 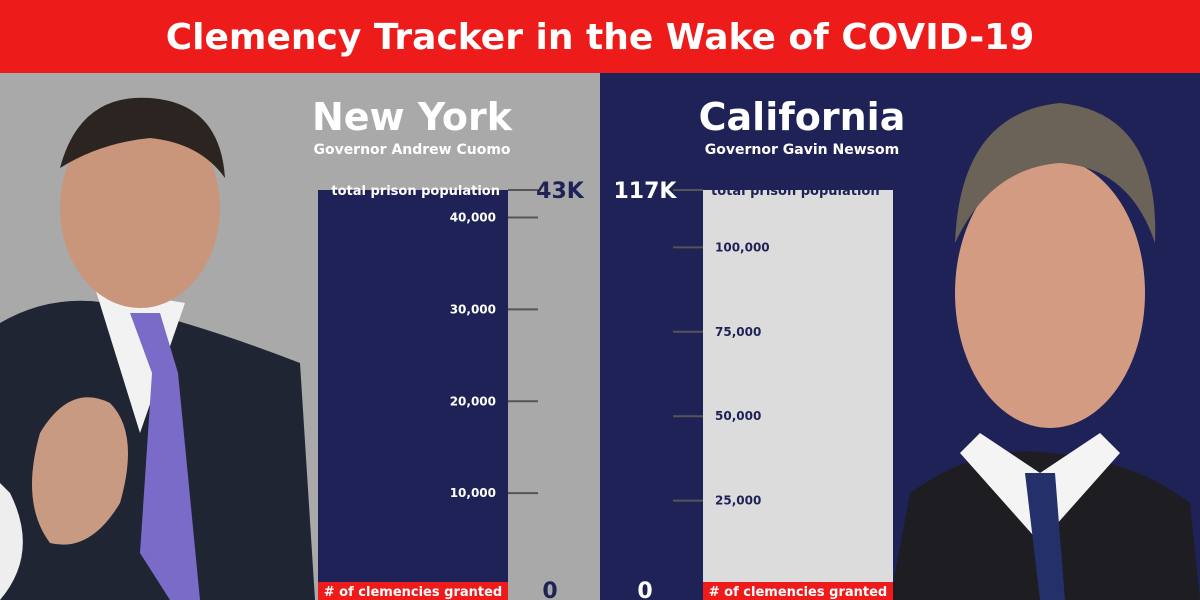 I want to click on california-population-label: total prison population, so click(x=795, y=191).